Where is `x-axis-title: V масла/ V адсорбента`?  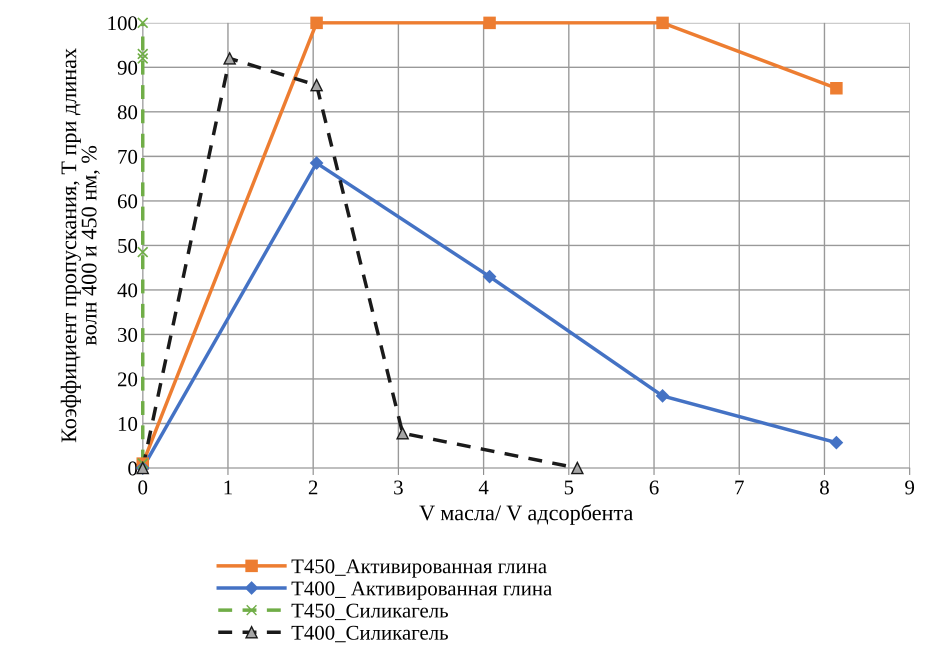 x-axis-title: V масла/ V адсорбента is located at coordinates (526, 514).